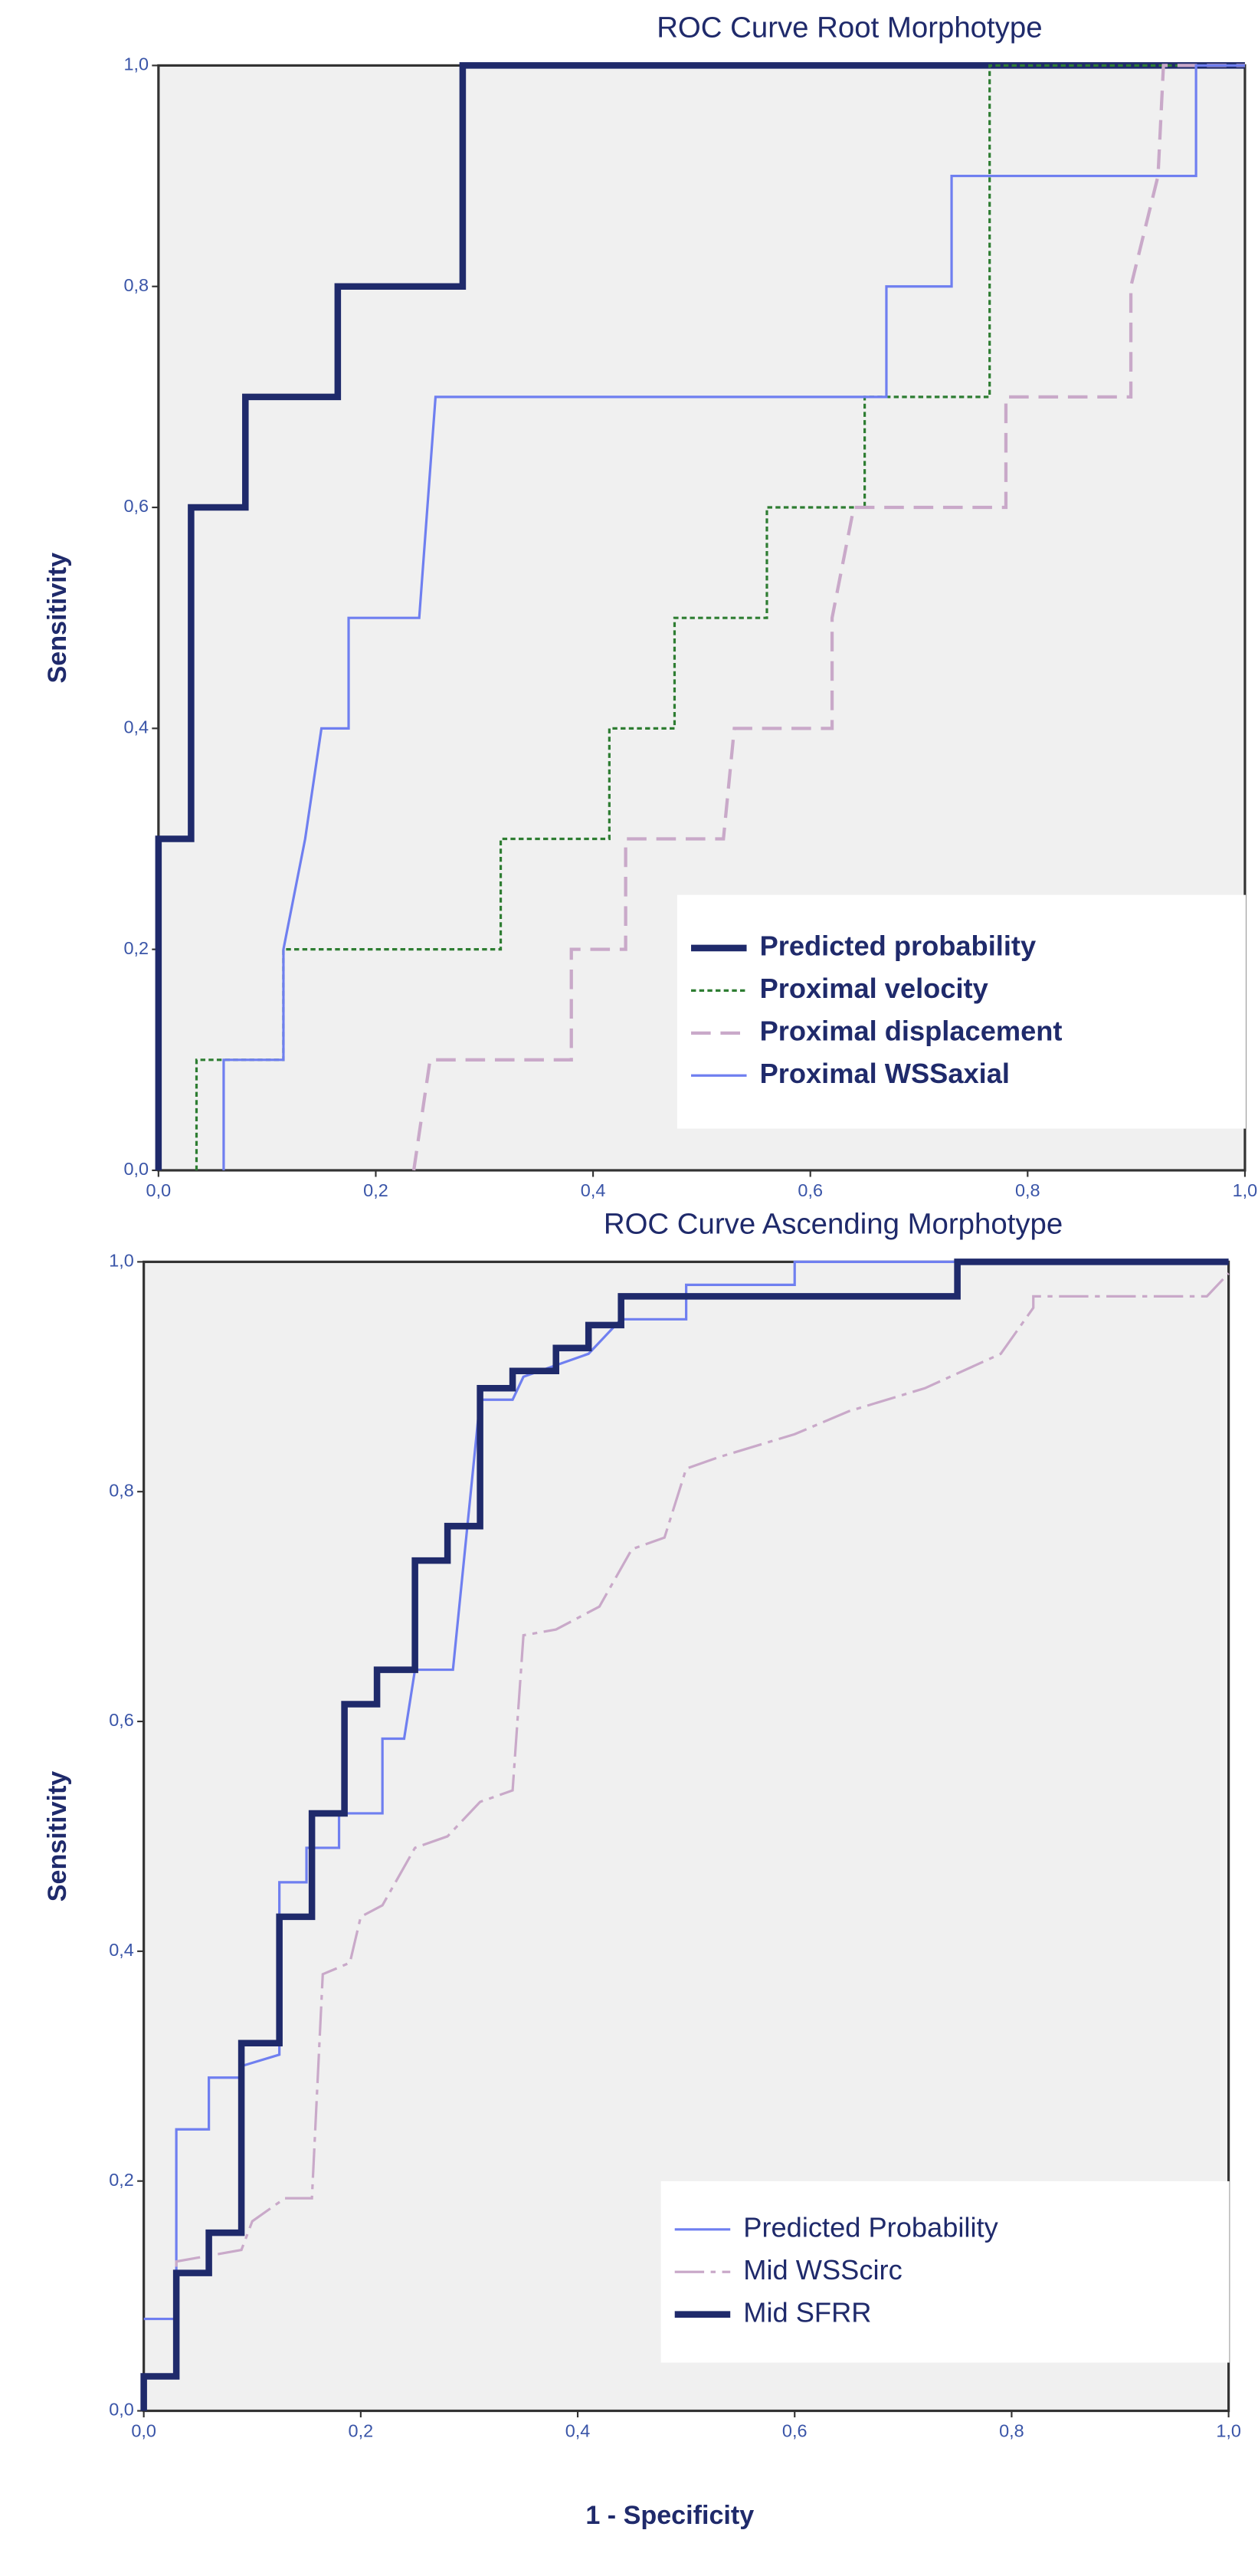 This screenshot has height=2576, width=1258. I want to click on legend-label: Predicted Probability, so click(870, 2227).